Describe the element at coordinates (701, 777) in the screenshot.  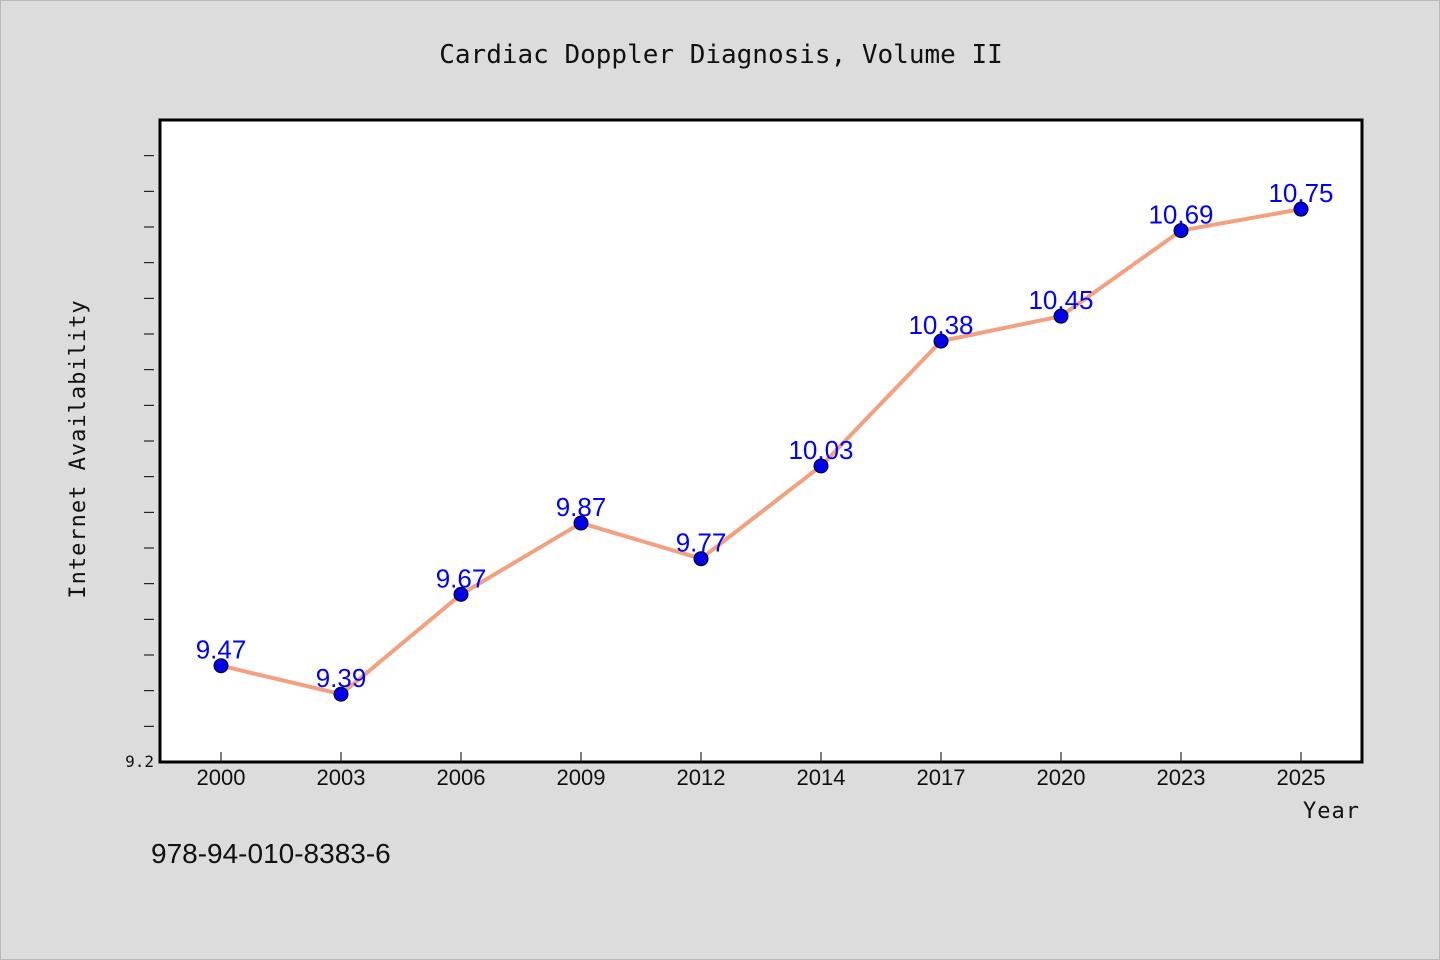
I see `x-tick-label: 2012` at that location.